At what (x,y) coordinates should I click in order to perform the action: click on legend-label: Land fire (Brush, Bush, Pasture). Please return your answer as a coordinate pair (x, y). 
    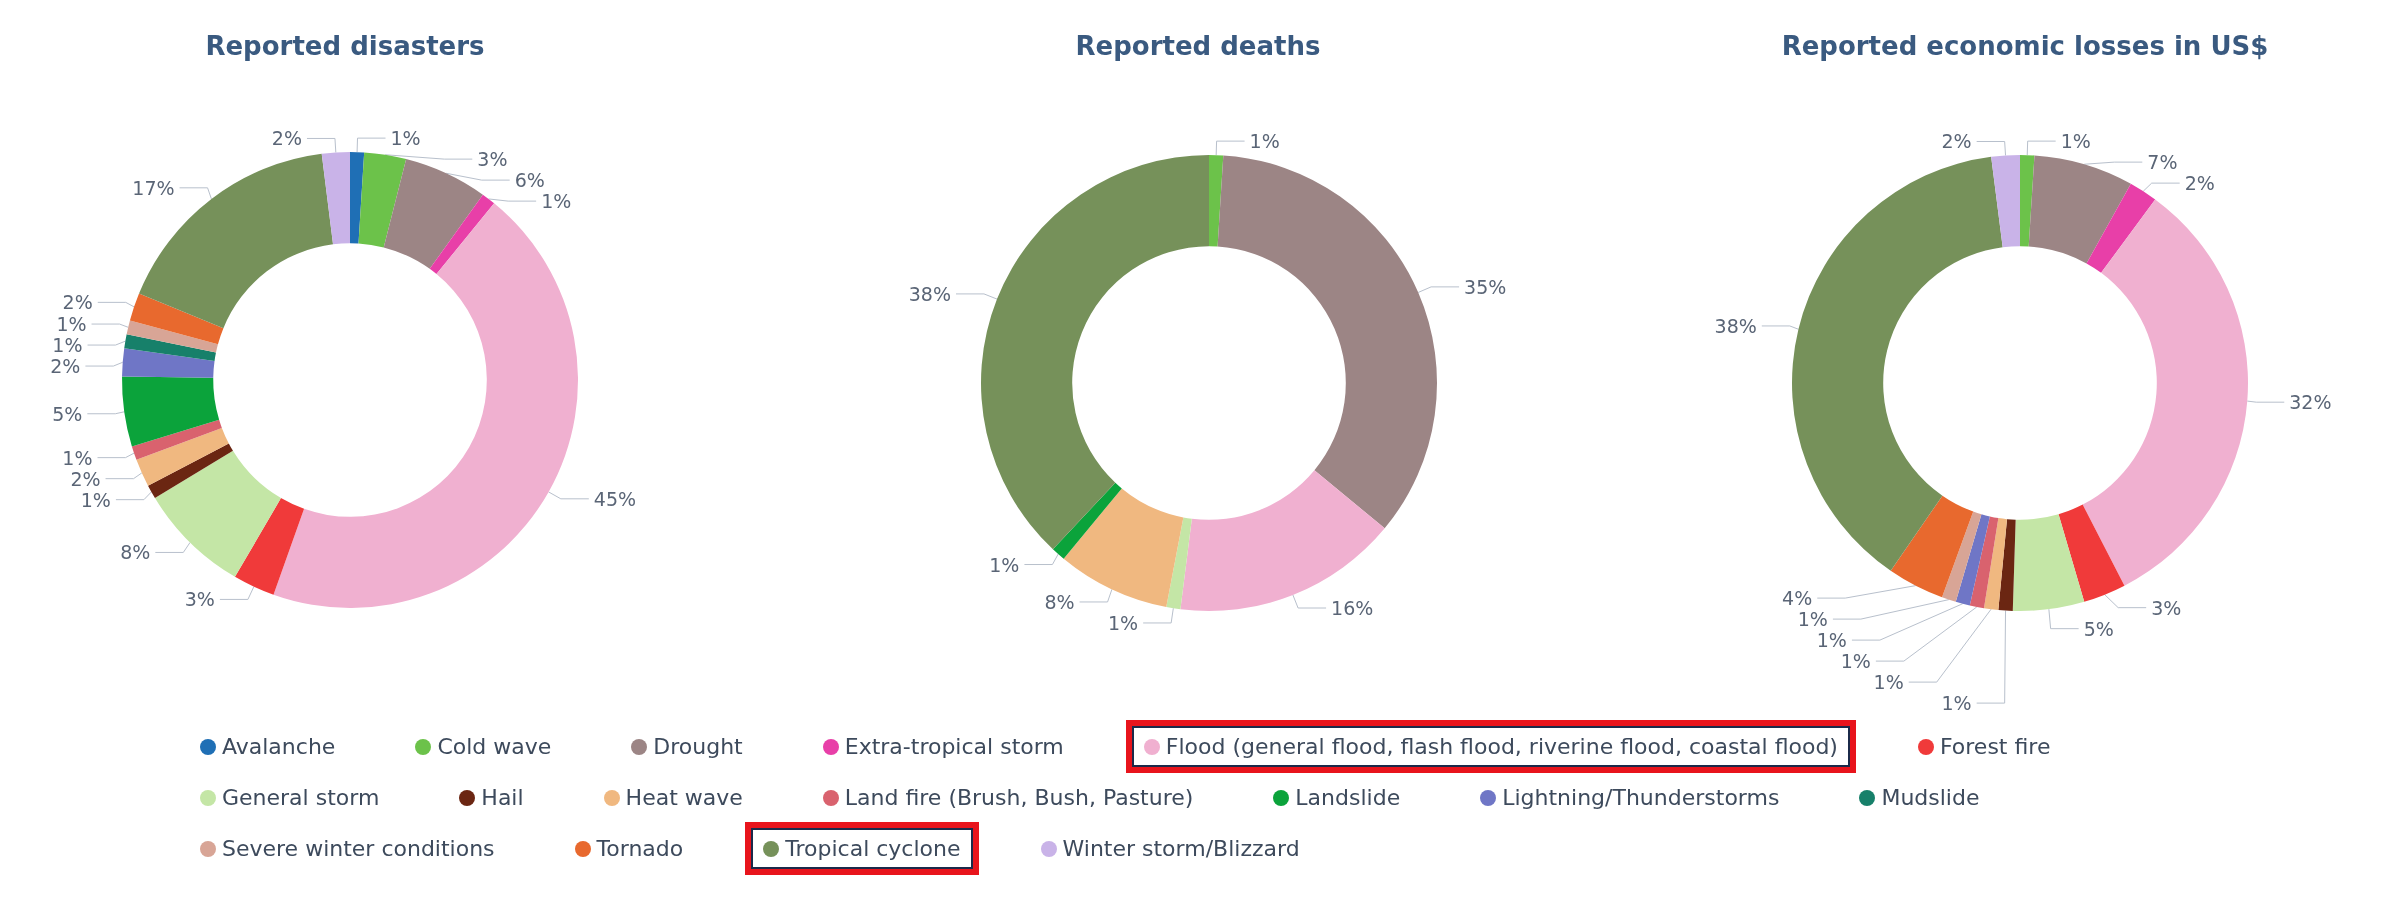
    Looking at the image, I should click on (1019, 797).